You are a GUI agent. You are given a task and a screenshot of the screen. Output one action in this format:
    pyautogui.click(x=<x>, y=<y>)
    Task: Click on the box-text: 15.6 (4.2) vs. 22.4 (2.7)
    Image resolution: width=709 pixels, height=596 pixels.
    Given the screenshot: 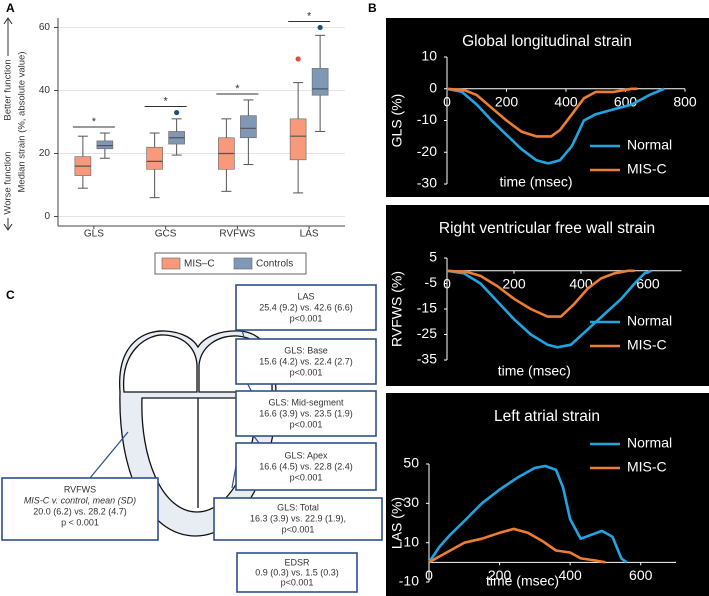 What is the action you would take?
    pyautogui.click(x=306, y=361)
    